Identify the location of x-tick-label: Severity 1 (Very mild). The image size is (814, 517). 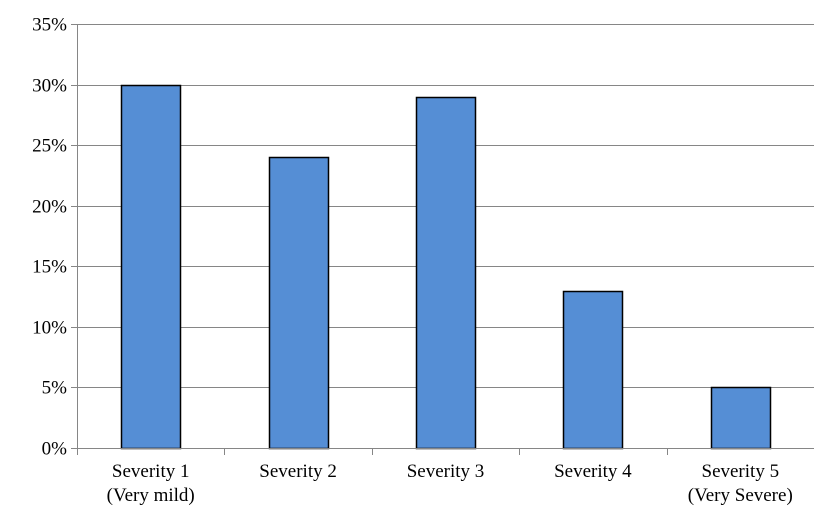
(151, 483).